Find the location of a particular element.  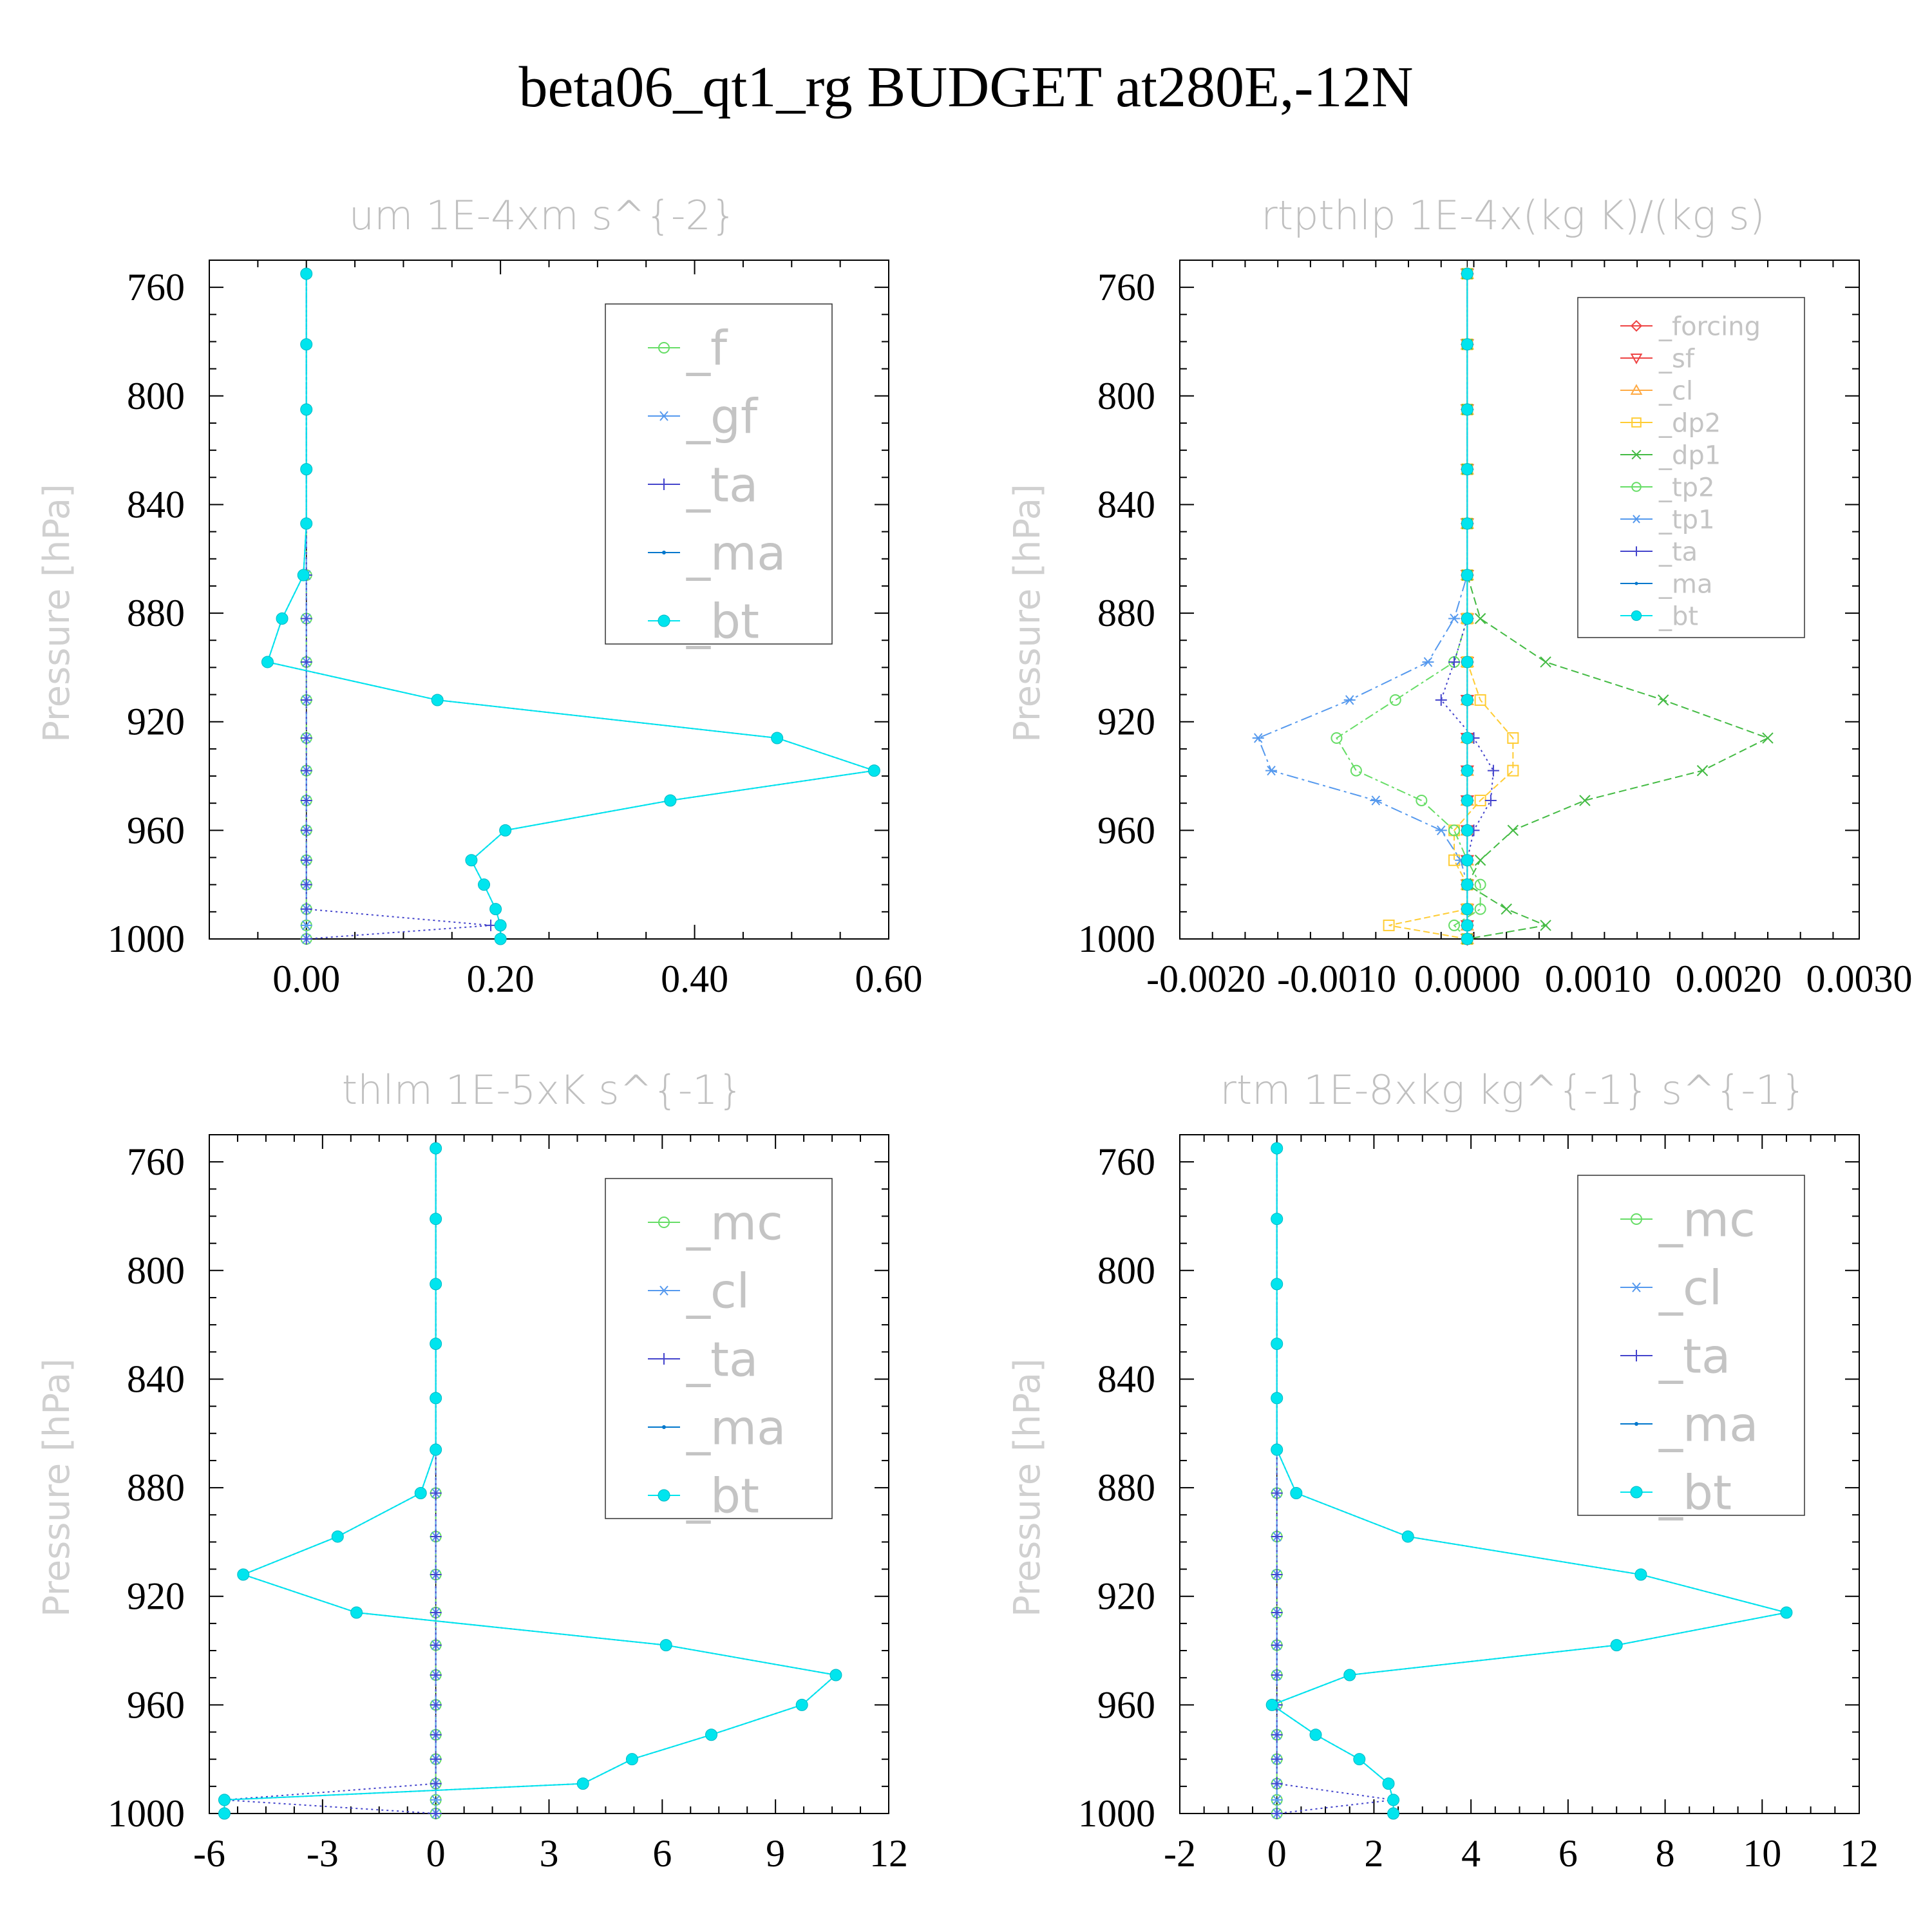

x-tick-label: 2 is located at coordinates (1374, 1853).